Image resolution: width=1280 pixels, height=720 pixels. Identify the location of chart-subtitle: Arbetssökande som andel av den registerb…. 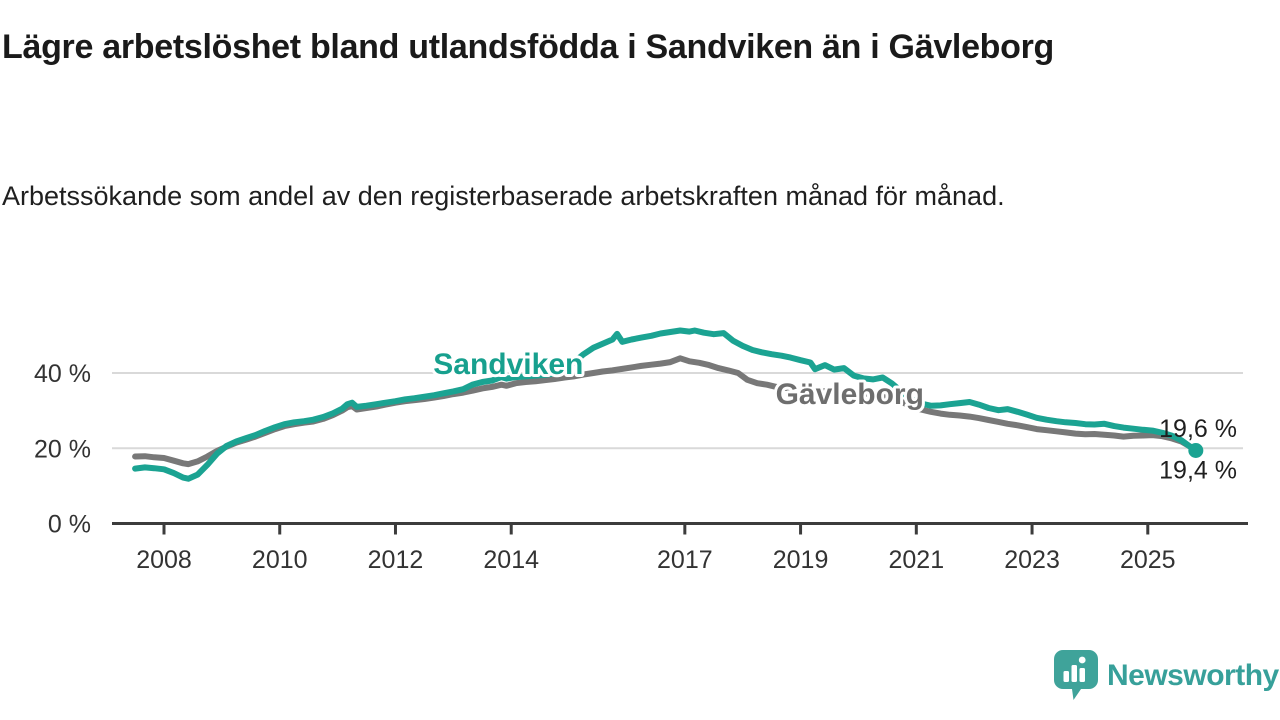
(503, 196).